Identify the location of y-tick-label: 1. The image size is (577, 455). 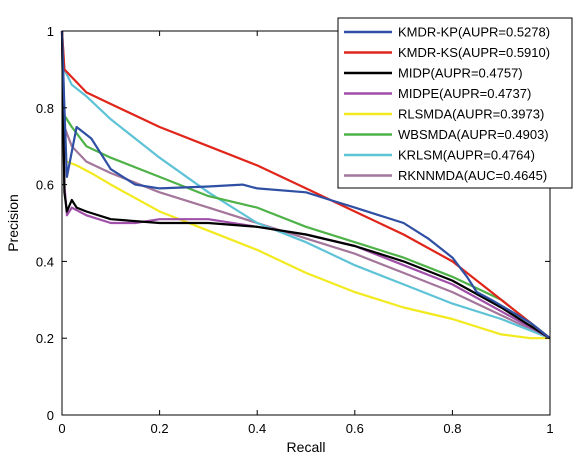
(50, 31).